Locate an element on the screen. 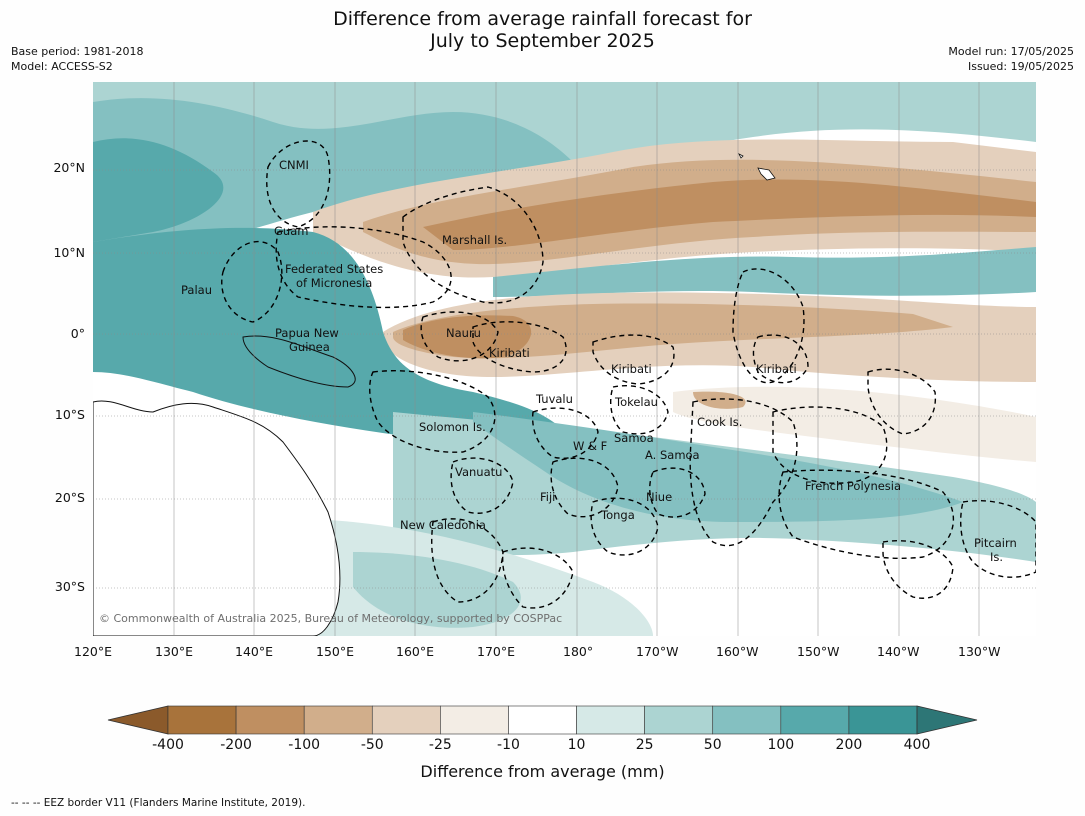 Image resolution: width=1085 pixels, height=816 pixels. label-guam: Guam is located at coordinates (291, 231).